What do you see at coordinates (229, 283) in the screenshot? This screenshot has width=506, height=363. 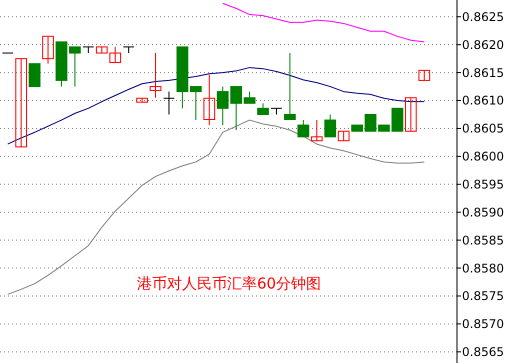 I see `text: 港币对人民币汇率60分钟图` at bounding box center [229, 283].